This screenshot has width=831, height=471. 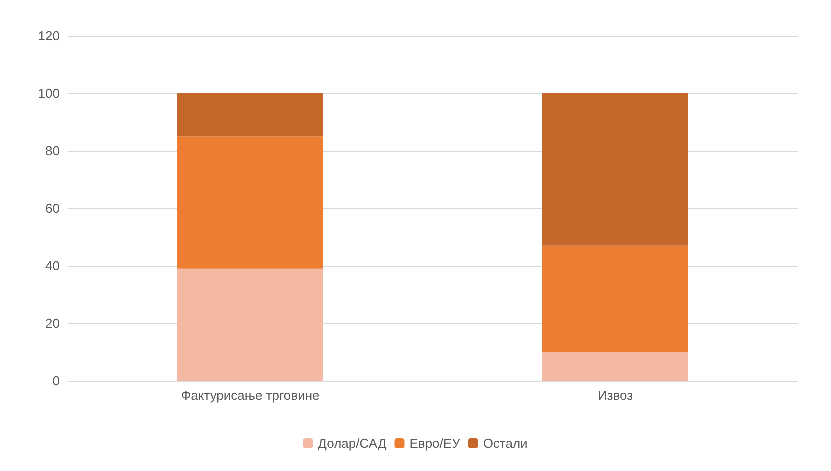 I want to click on legend-label: Евро/ЕУ, so click(x=436, y=443).